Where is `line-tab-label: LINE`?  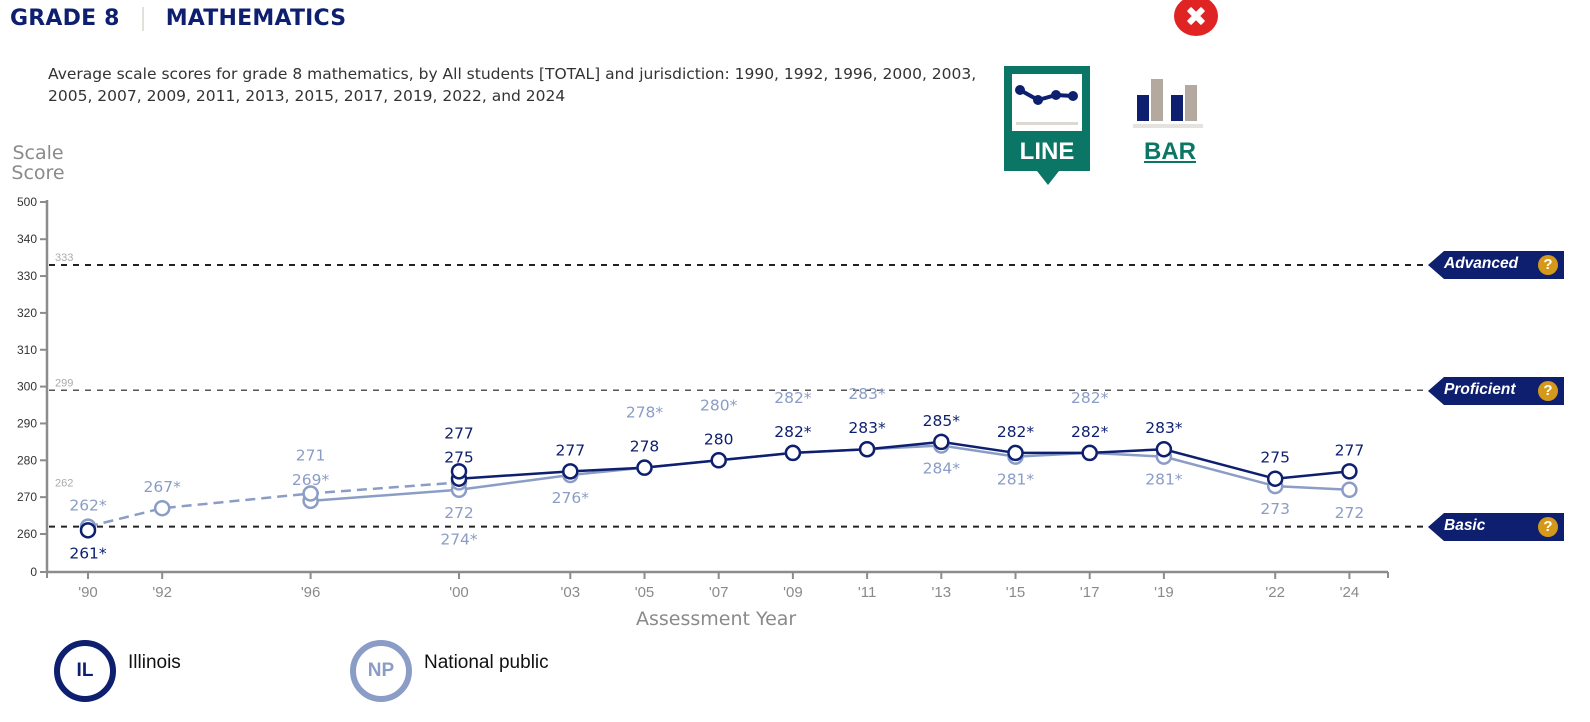
line-tab-label: LINE is located at coordinates (1047, 151).